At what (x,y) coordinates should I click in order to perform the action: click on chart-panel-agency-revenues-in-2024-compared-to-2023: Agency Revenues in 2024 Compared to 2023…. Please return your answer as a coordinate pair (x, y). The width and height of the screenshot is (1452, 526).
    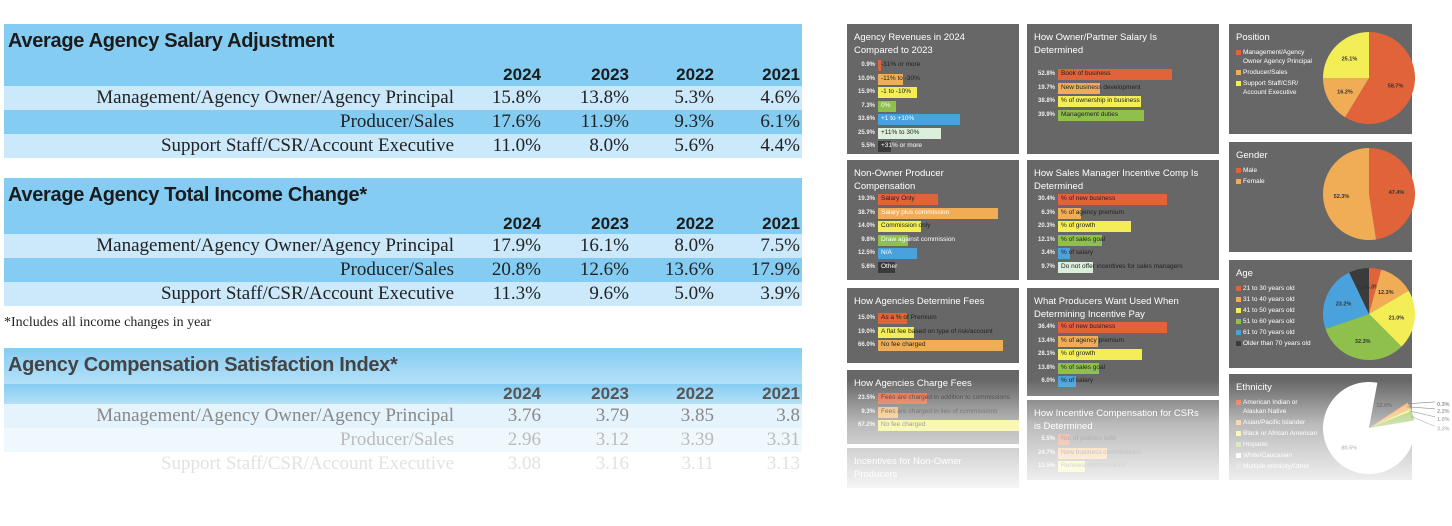
    Looking at the image, I should click on (933, 89).